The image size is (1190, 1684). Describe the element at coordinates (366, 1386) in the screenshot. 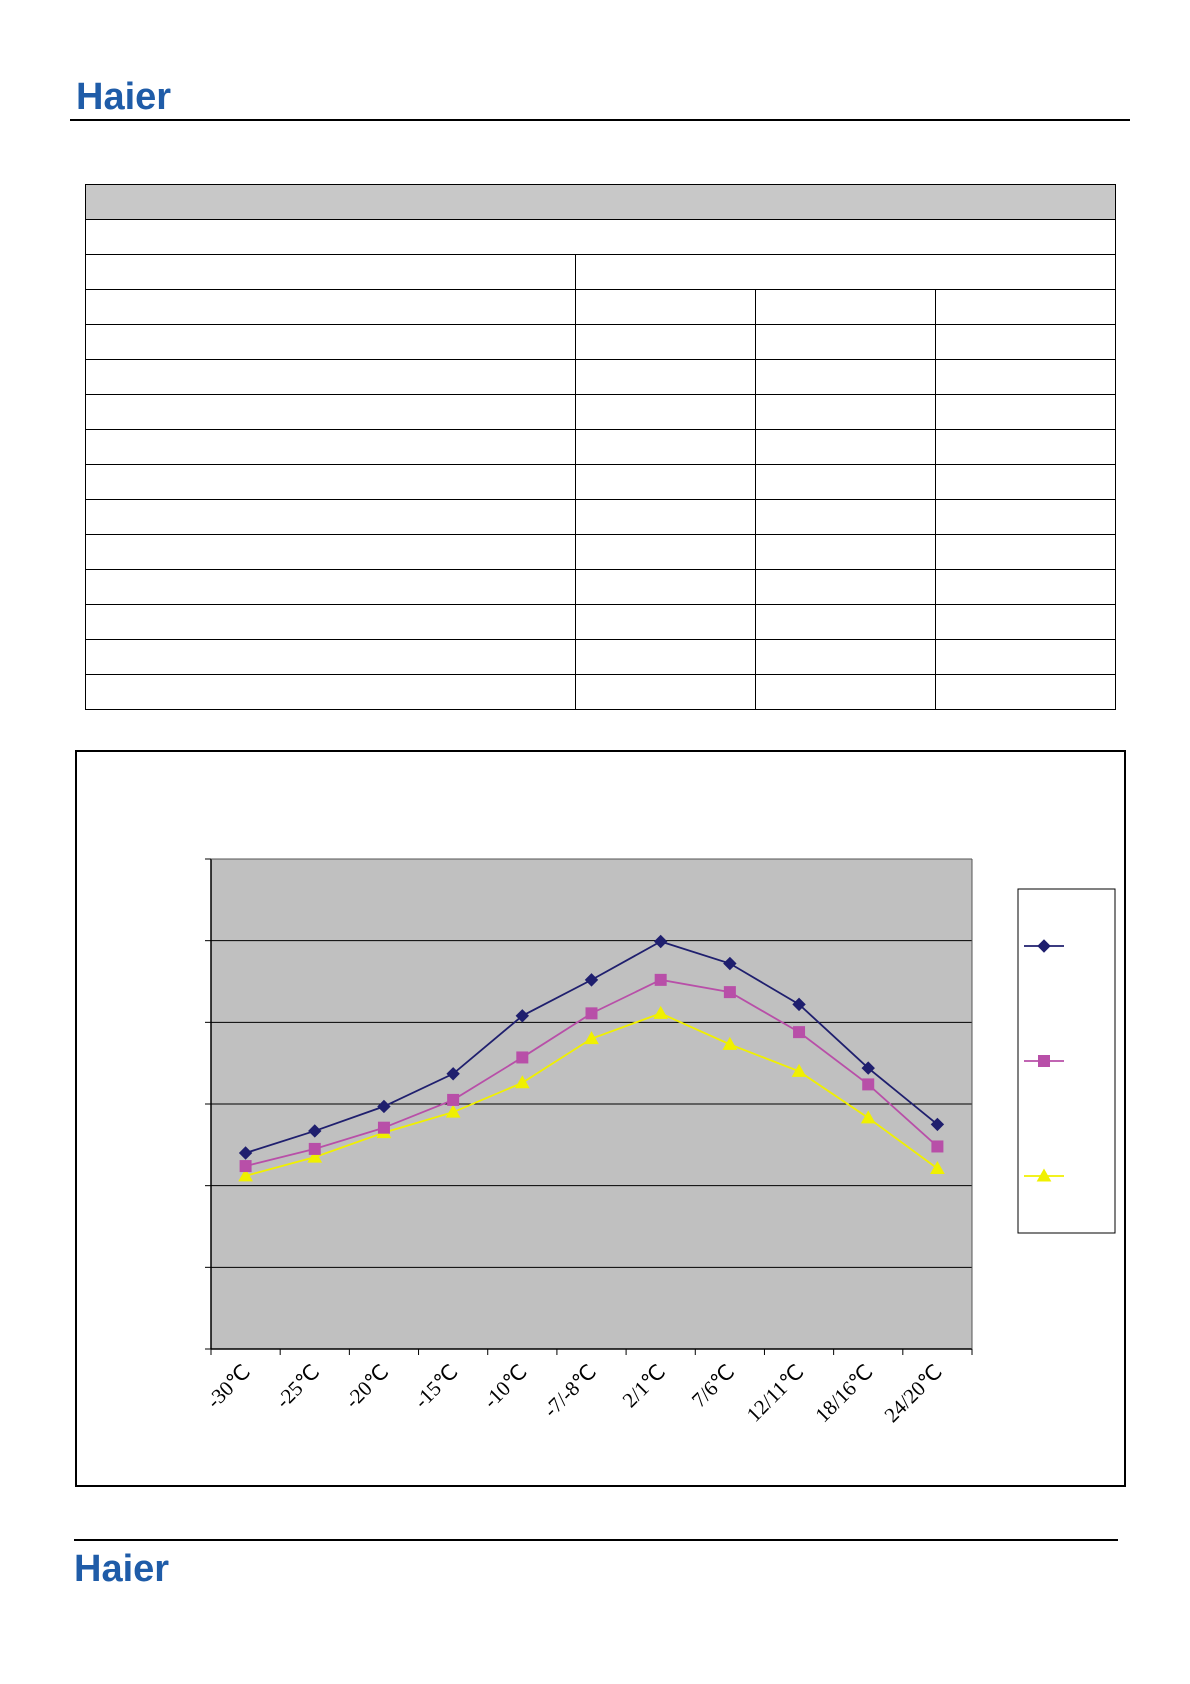

I see `x-tick-label: -20℃` at that location.